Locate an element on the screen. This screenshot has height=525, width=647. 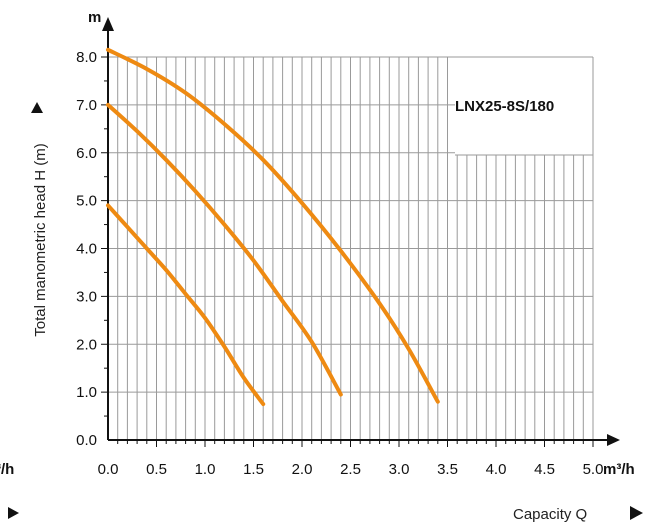
x-tick-label: 0.0 is located at coordinates (108, 469).